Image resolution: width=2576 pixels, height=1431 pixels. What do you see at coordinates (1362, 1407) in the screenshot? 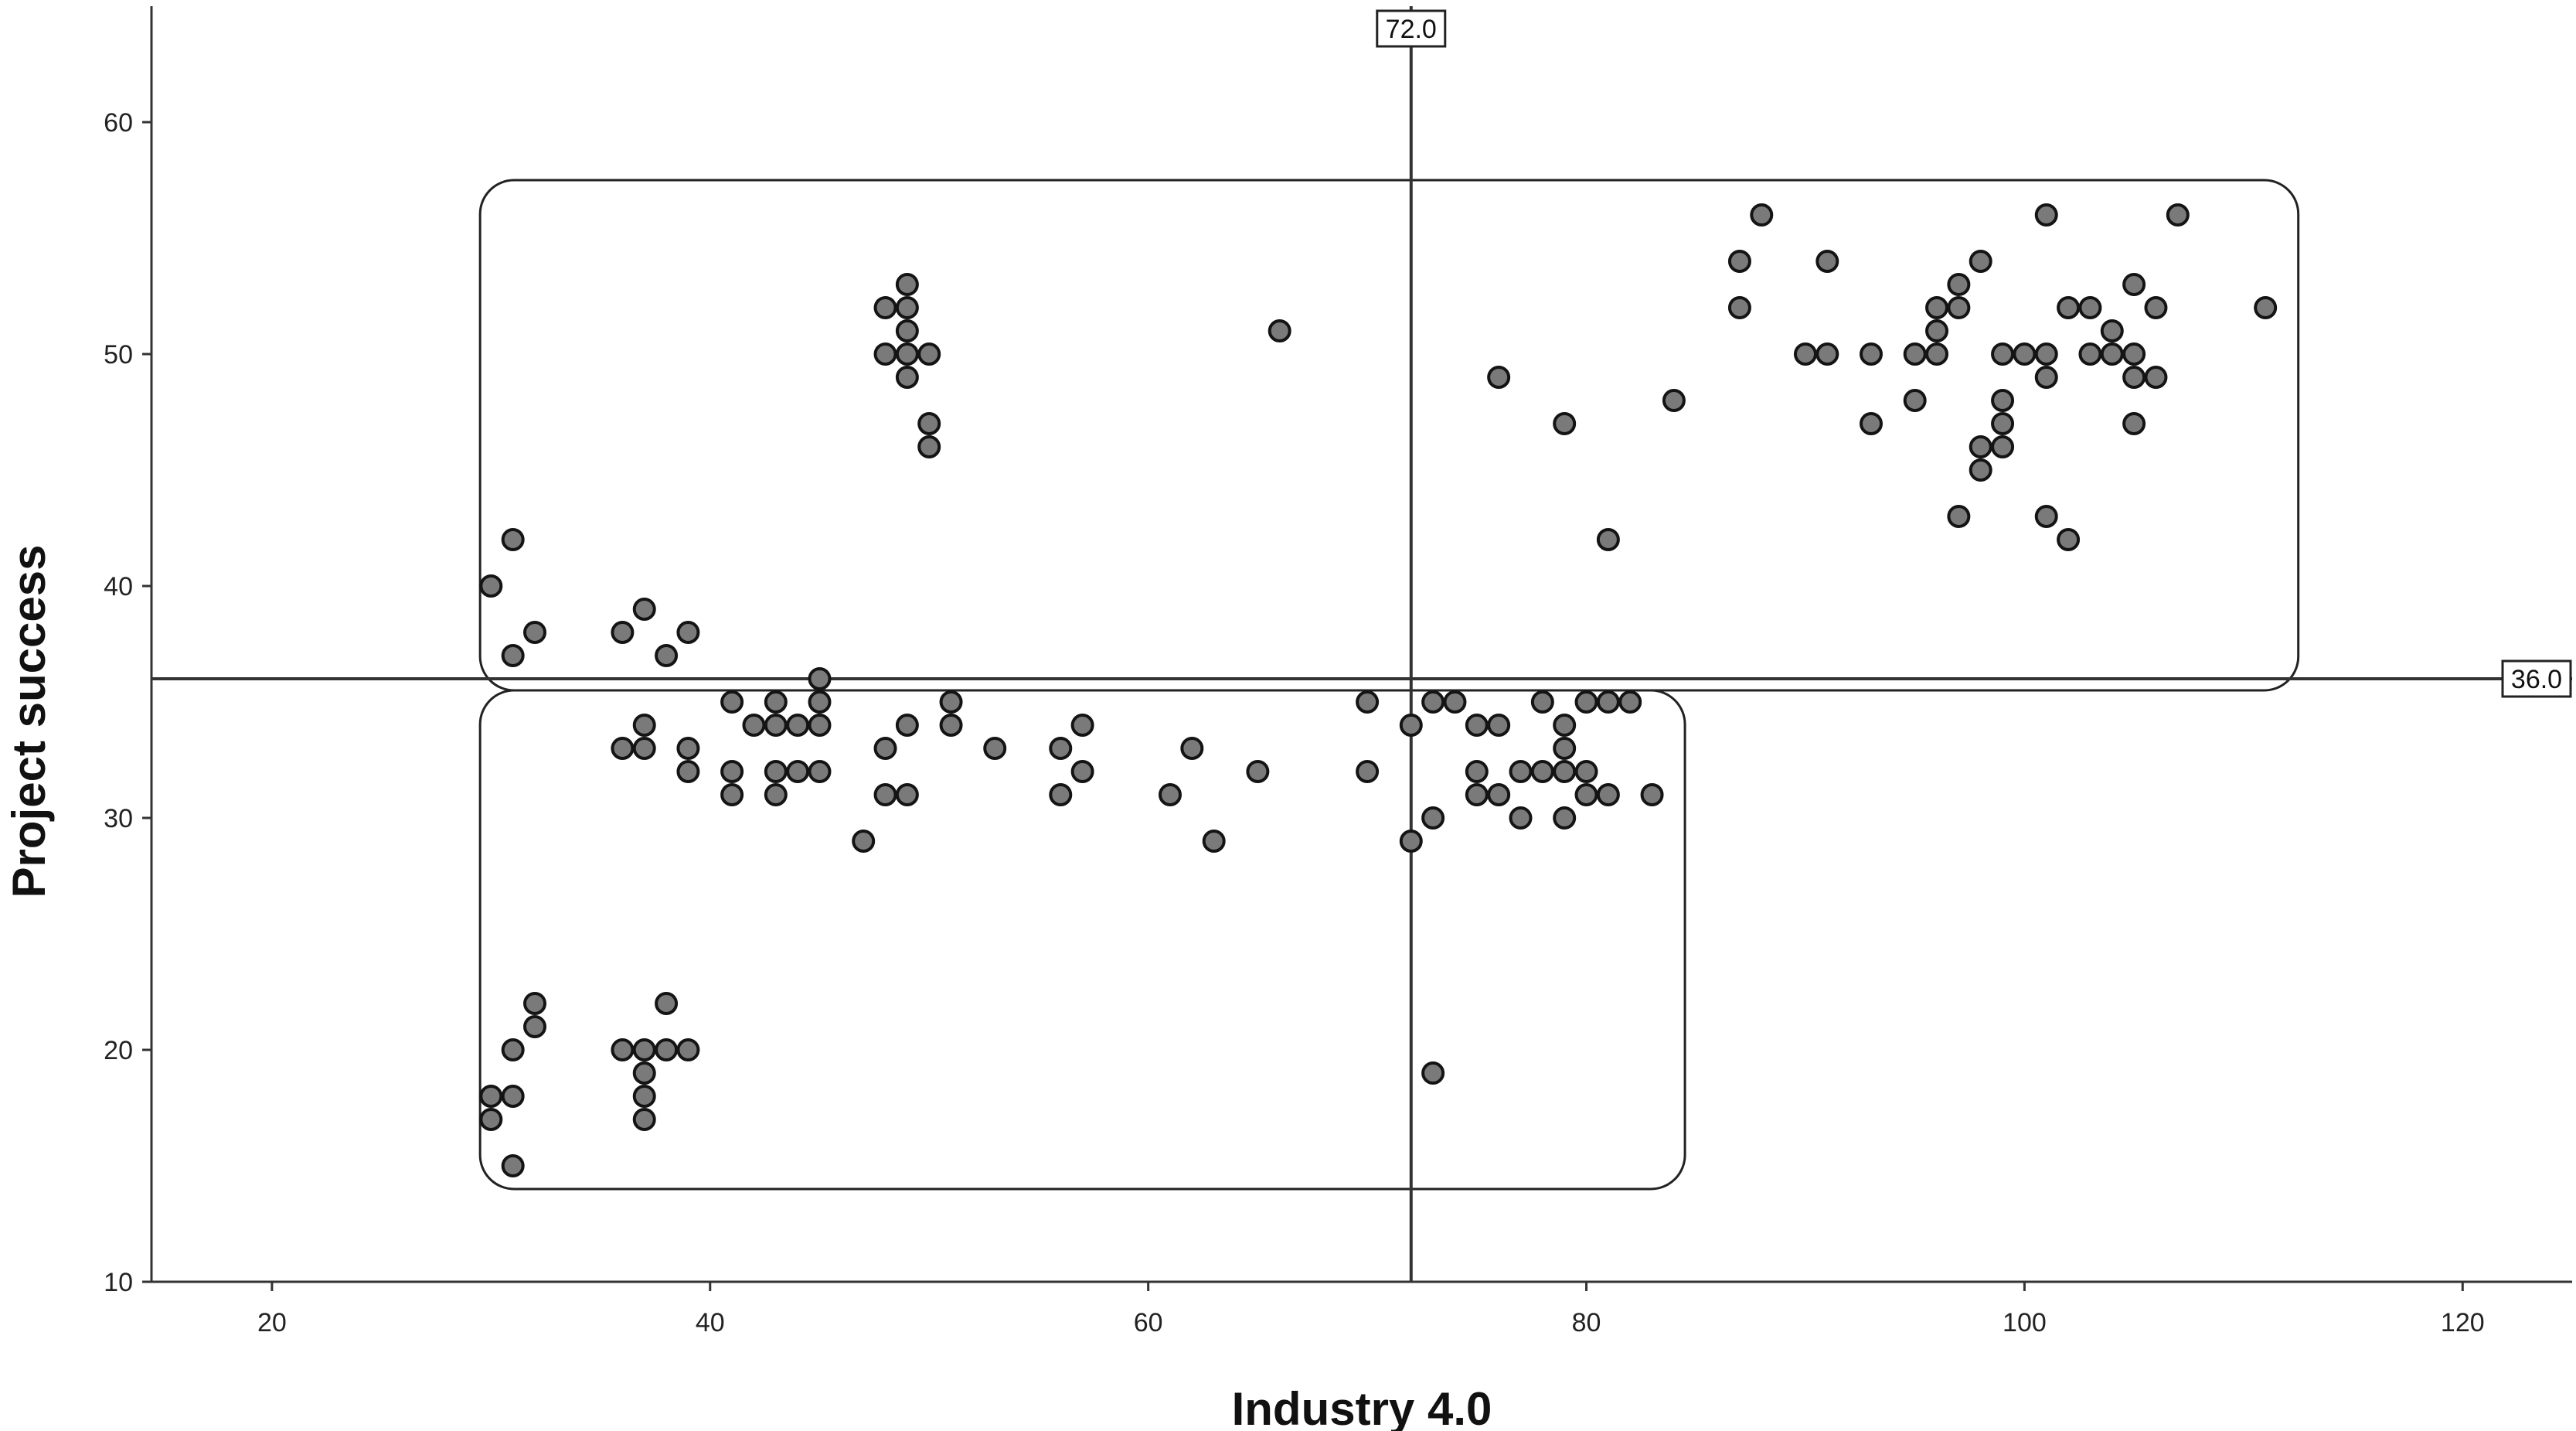
I see `x-axis-title: Industry 4.0` at bounding box center [1362, 1407].